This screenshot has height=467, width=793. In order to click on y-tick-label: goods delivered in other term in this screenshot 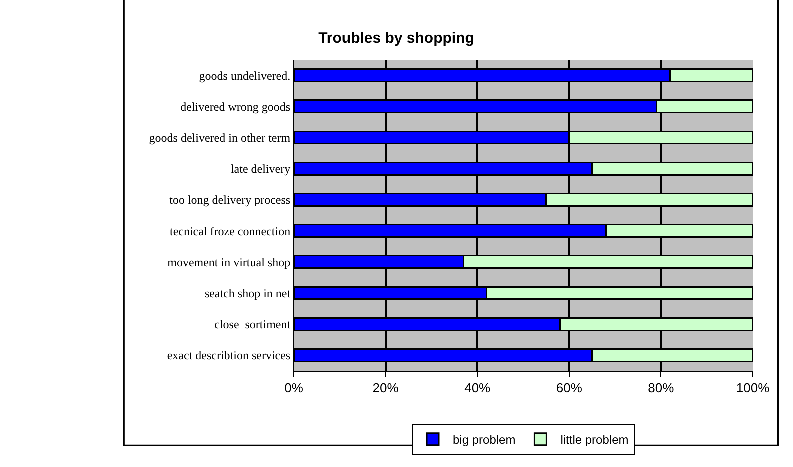, I will do `click(220, 137)`.